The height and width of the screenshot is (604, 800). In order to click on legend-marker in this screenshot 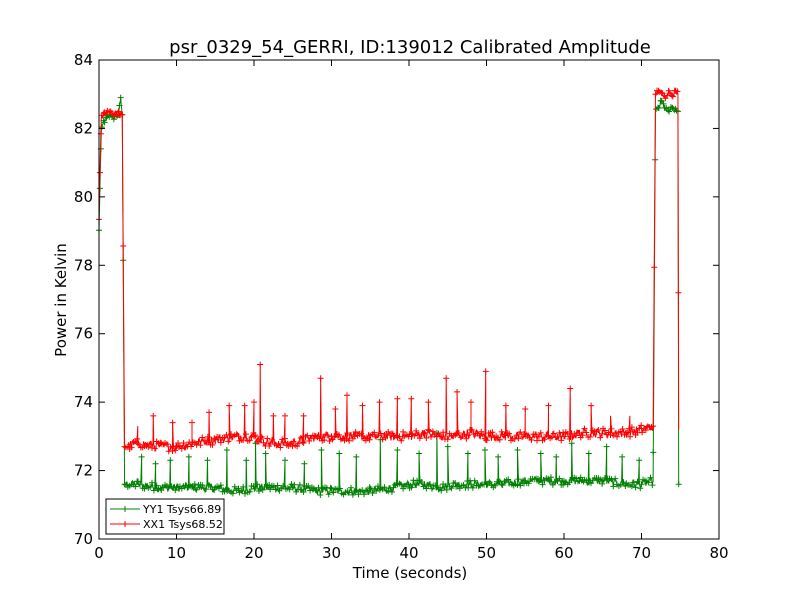, I will do `click(125, 524)`.